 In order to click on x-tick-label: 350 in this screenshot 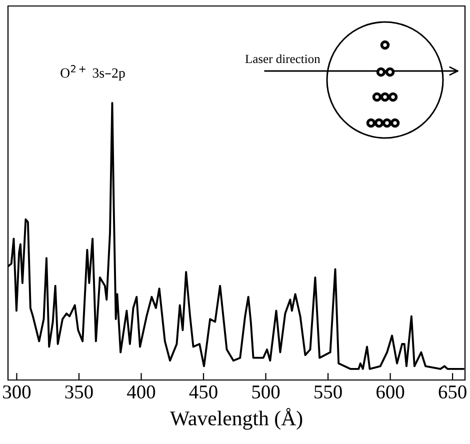, I will do `click(79, 392)`.